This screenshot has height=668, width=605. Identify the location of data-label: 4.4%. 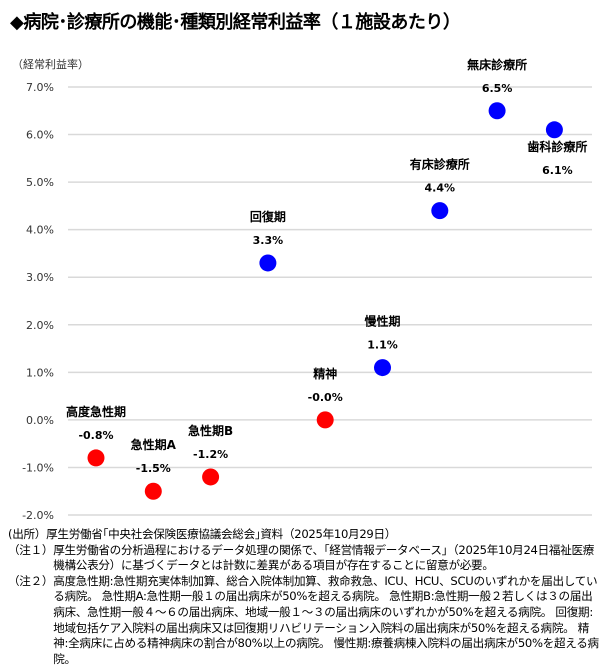
(440, 188).